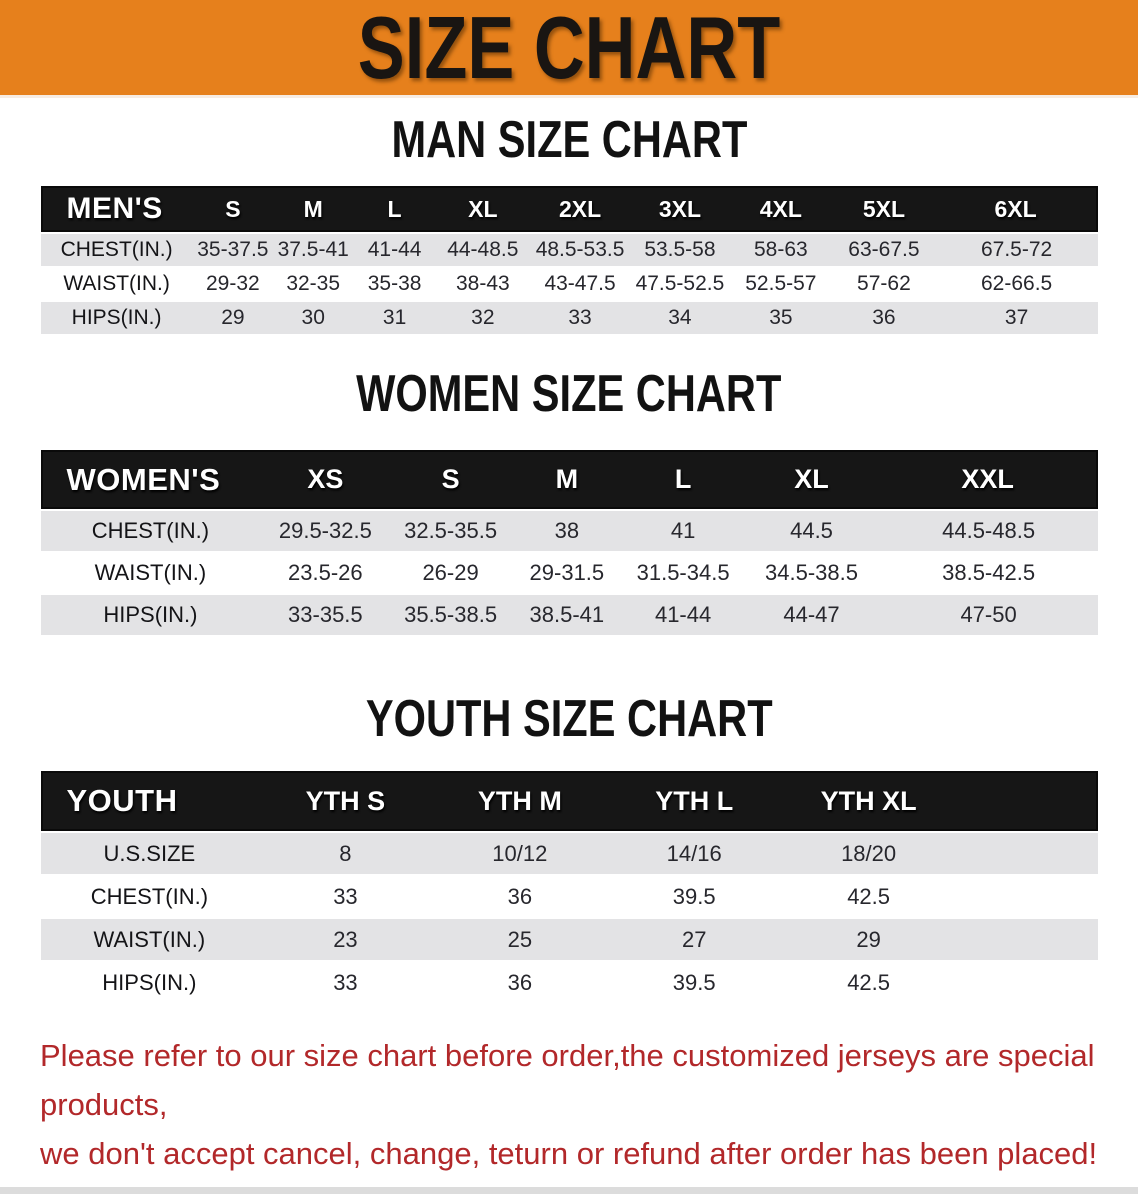 Image resolution: width=1138 pixels, height=1194 pixels. What do you see at coordinates (233, 250) in the screenshot?
I see `size-value-cell: 35-37.5` at bounding box center [233, 250].